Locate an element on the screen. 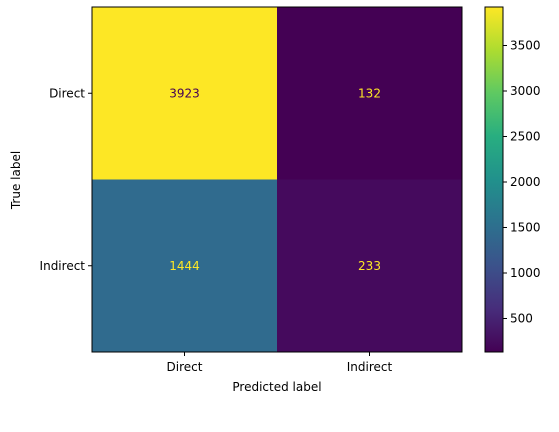 The image size is (559, 432). colorbar-ticks: 500 1000 1500 2000 2500 3000 3500 is located at coordinates (522, 182).